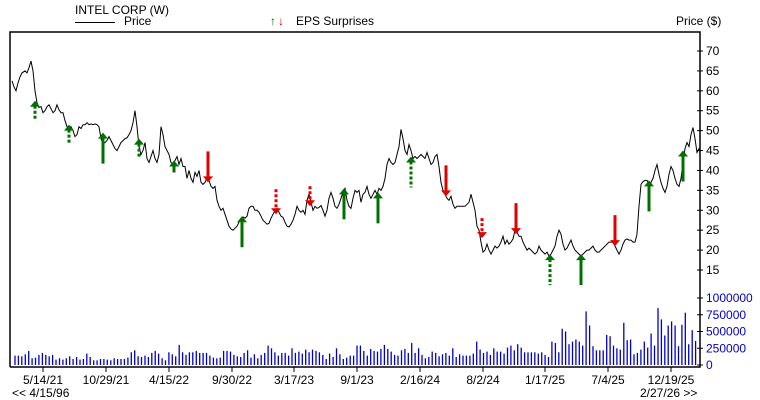 The width and height of the screenshot is (760, 400). Describe the element at coordinates (43, 380) in the screenshot. I see `date-tick-label: 5/14/21` at that location.